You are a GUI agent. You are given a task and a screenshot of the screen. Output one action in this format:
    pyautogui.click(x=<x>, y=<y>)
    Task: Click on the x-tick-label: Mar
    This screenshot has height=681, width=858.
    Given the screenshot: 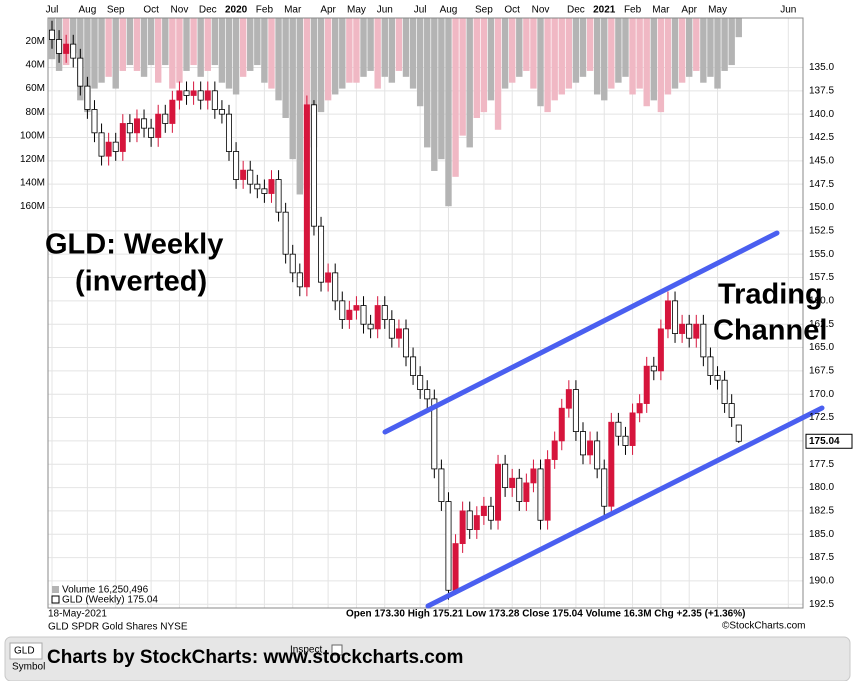 What is the action you would take?
    pyautogui.click(x=293, y=10)
    